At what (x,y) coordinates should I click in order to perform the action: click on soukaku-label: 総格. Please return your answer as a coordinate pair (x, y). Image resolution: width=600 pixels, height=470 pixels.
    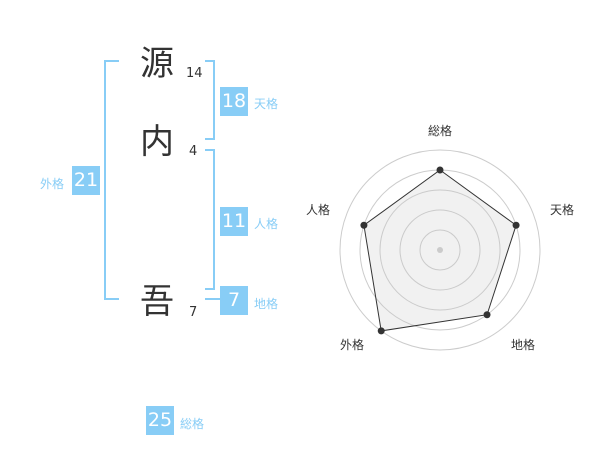
    Looking at the image, I should click on (192, 424).